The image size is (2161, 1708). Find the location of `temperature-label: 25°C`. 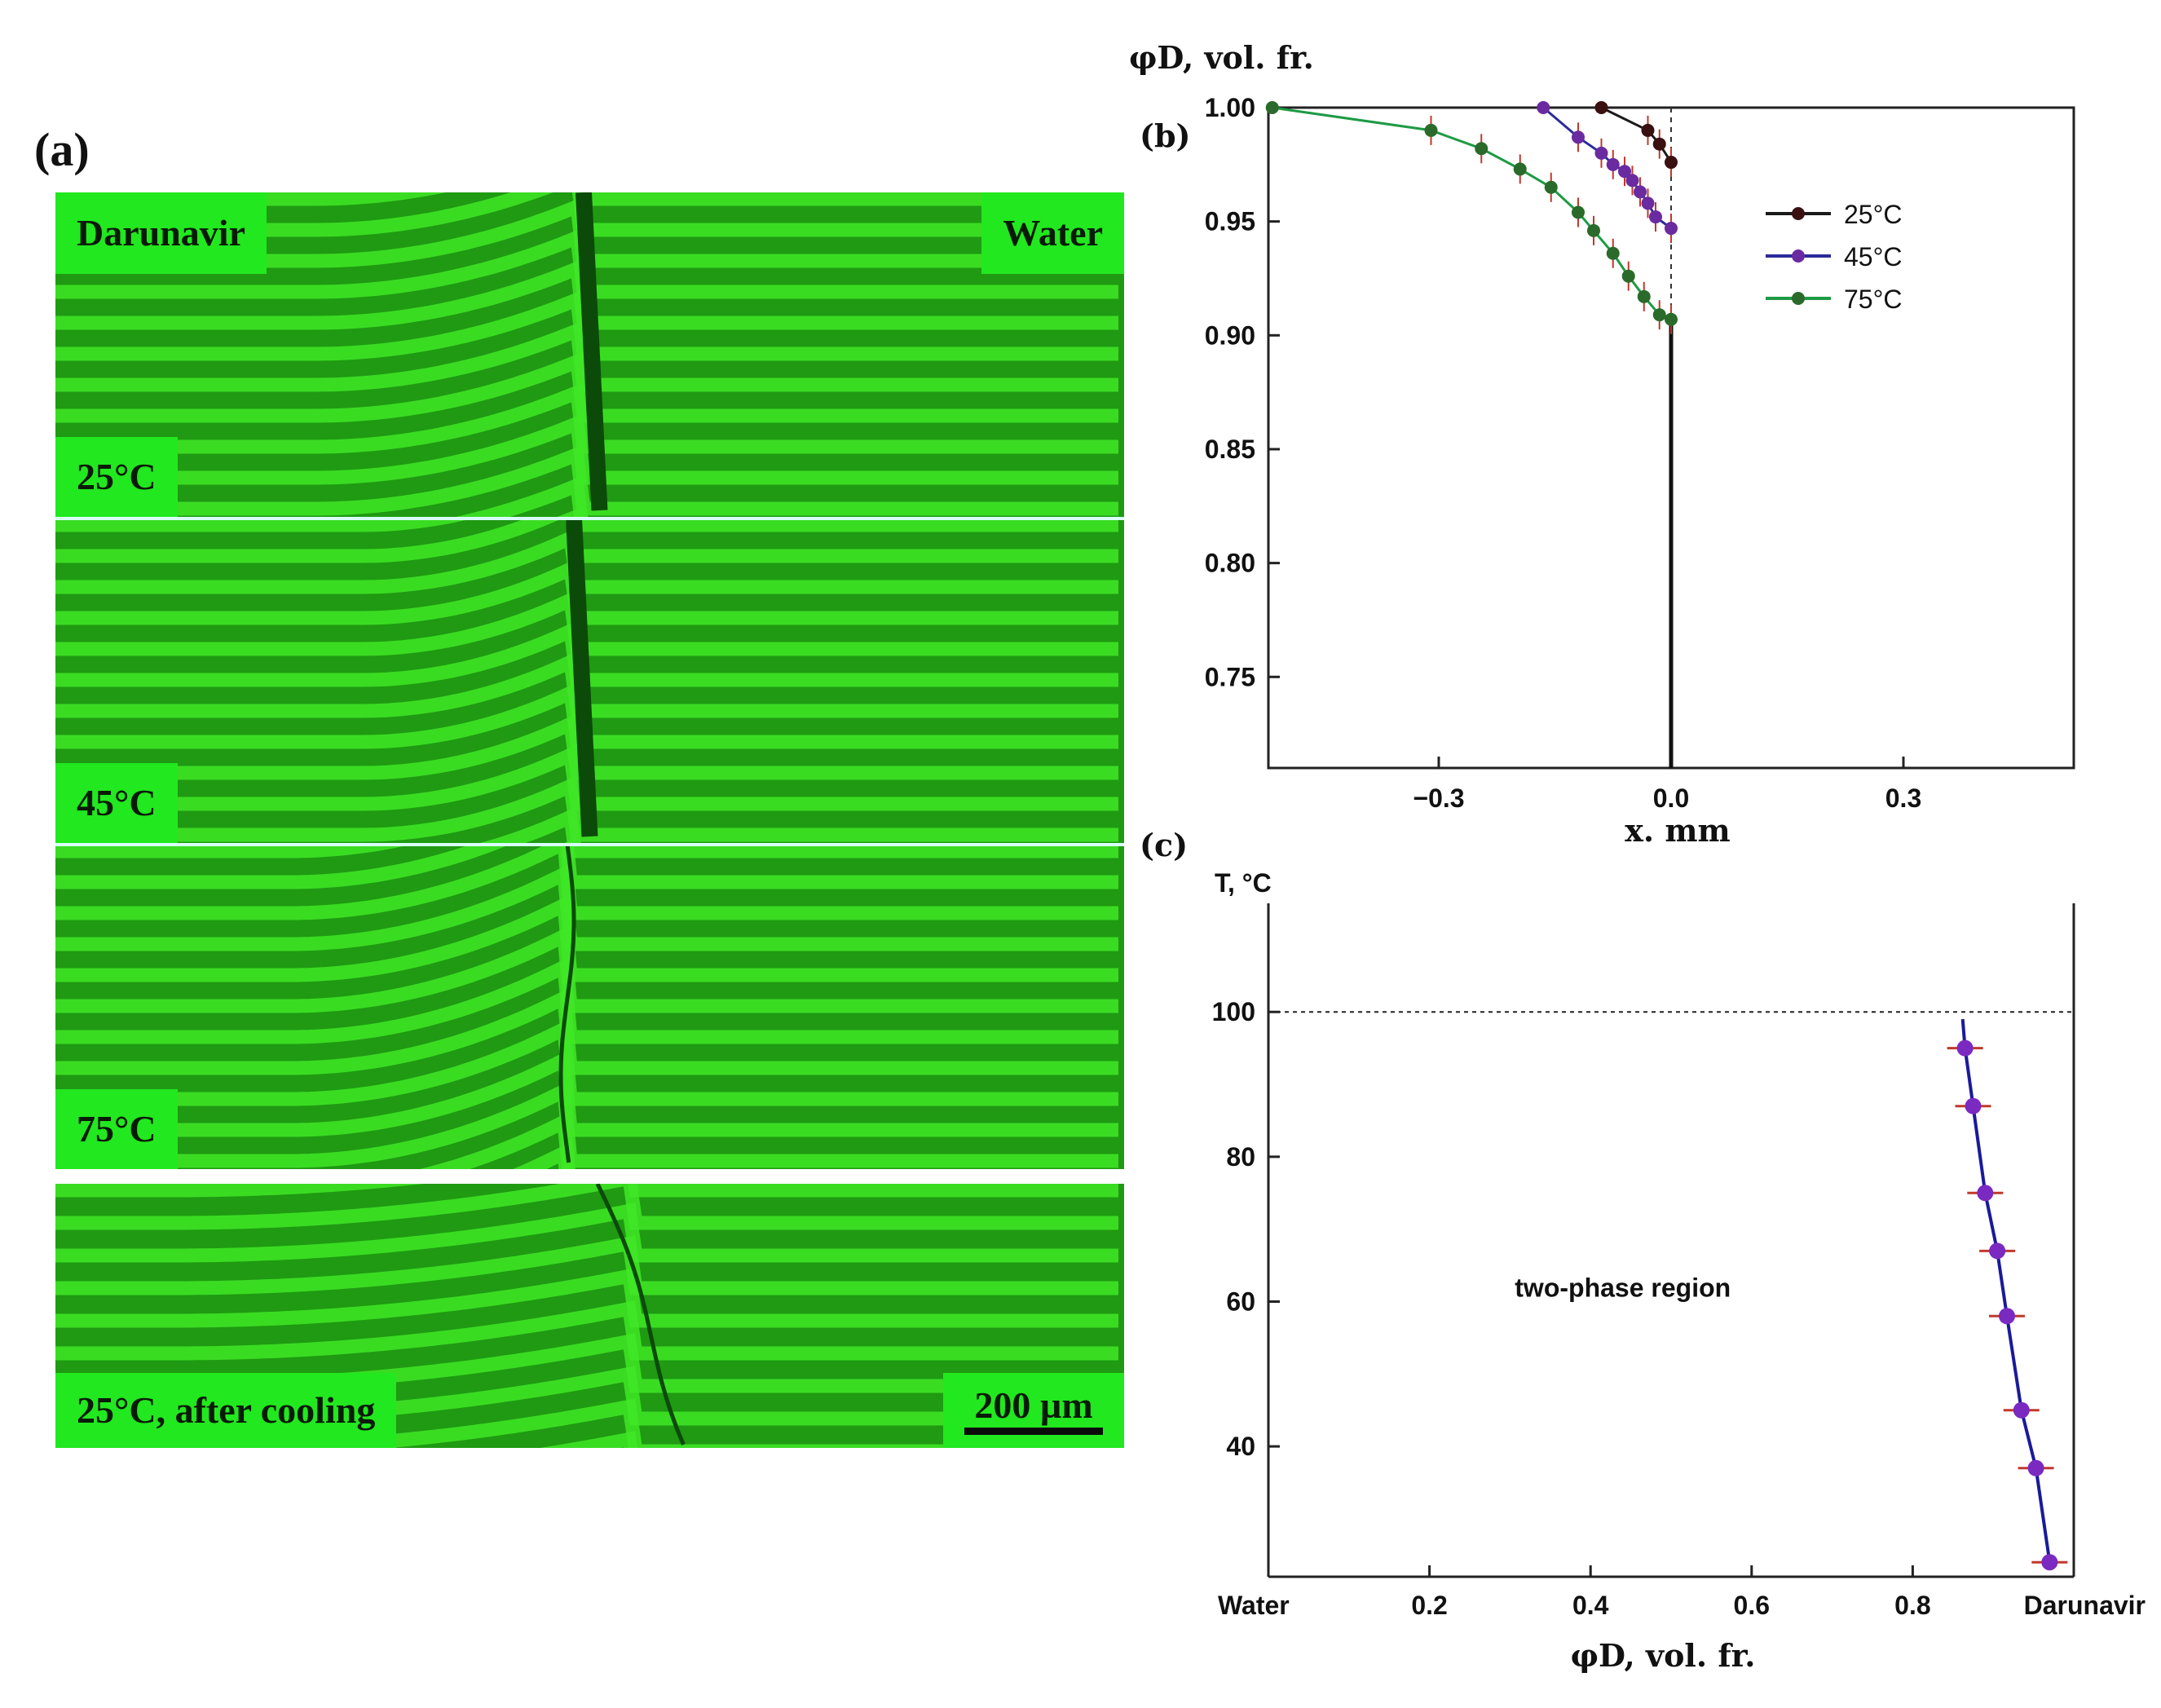

temperature-label: 25°C is located at coordinates (116, 477).